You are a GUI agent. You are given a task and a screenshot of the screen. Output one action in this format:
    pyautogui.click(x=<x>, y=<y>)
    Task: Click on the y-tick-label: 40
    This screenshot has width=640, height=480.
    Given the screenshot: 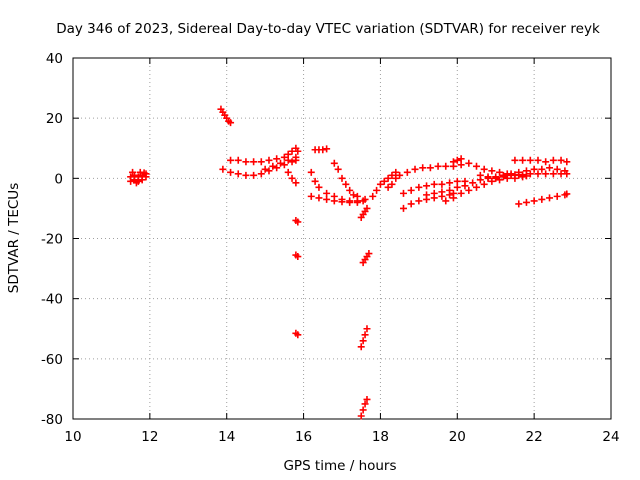 What is the action you would take?
    pyautogui.click(x=54, y=59)
    